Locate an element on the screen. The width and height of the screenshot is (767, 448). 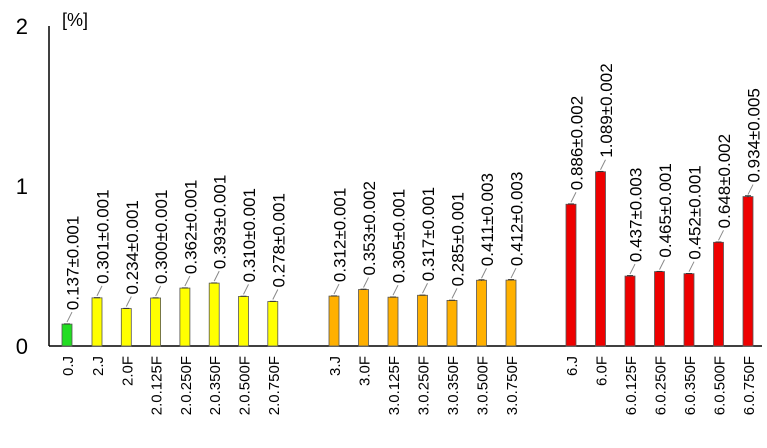
data-label-3.0.125F: 0.305±0.001 is located at coordinates (398, 236).